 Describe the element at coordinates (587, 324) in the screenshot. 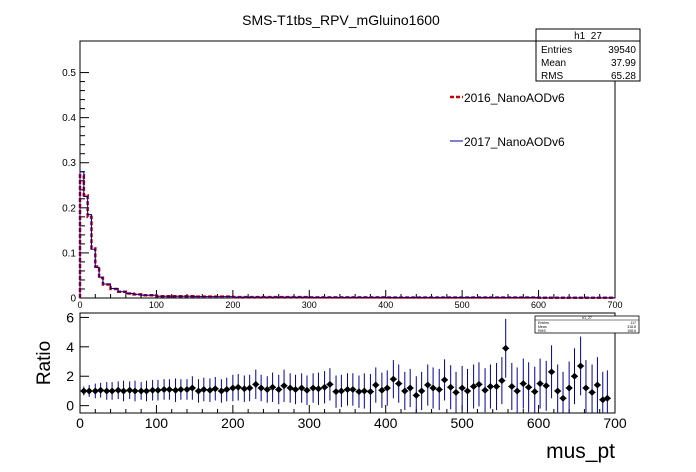

I see `ratio-stats-box: h1_27 Entries 117 Mean 318.8 RMS 198.6` at that location.